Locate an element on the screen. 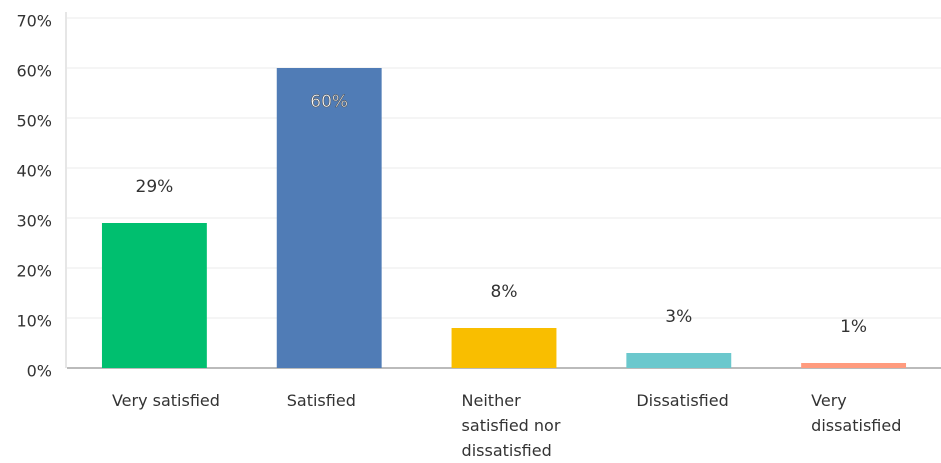 The height and width of the screenshot is (463, 941). x-tick-label: Very satisfied is located at coordinates (165, 400).